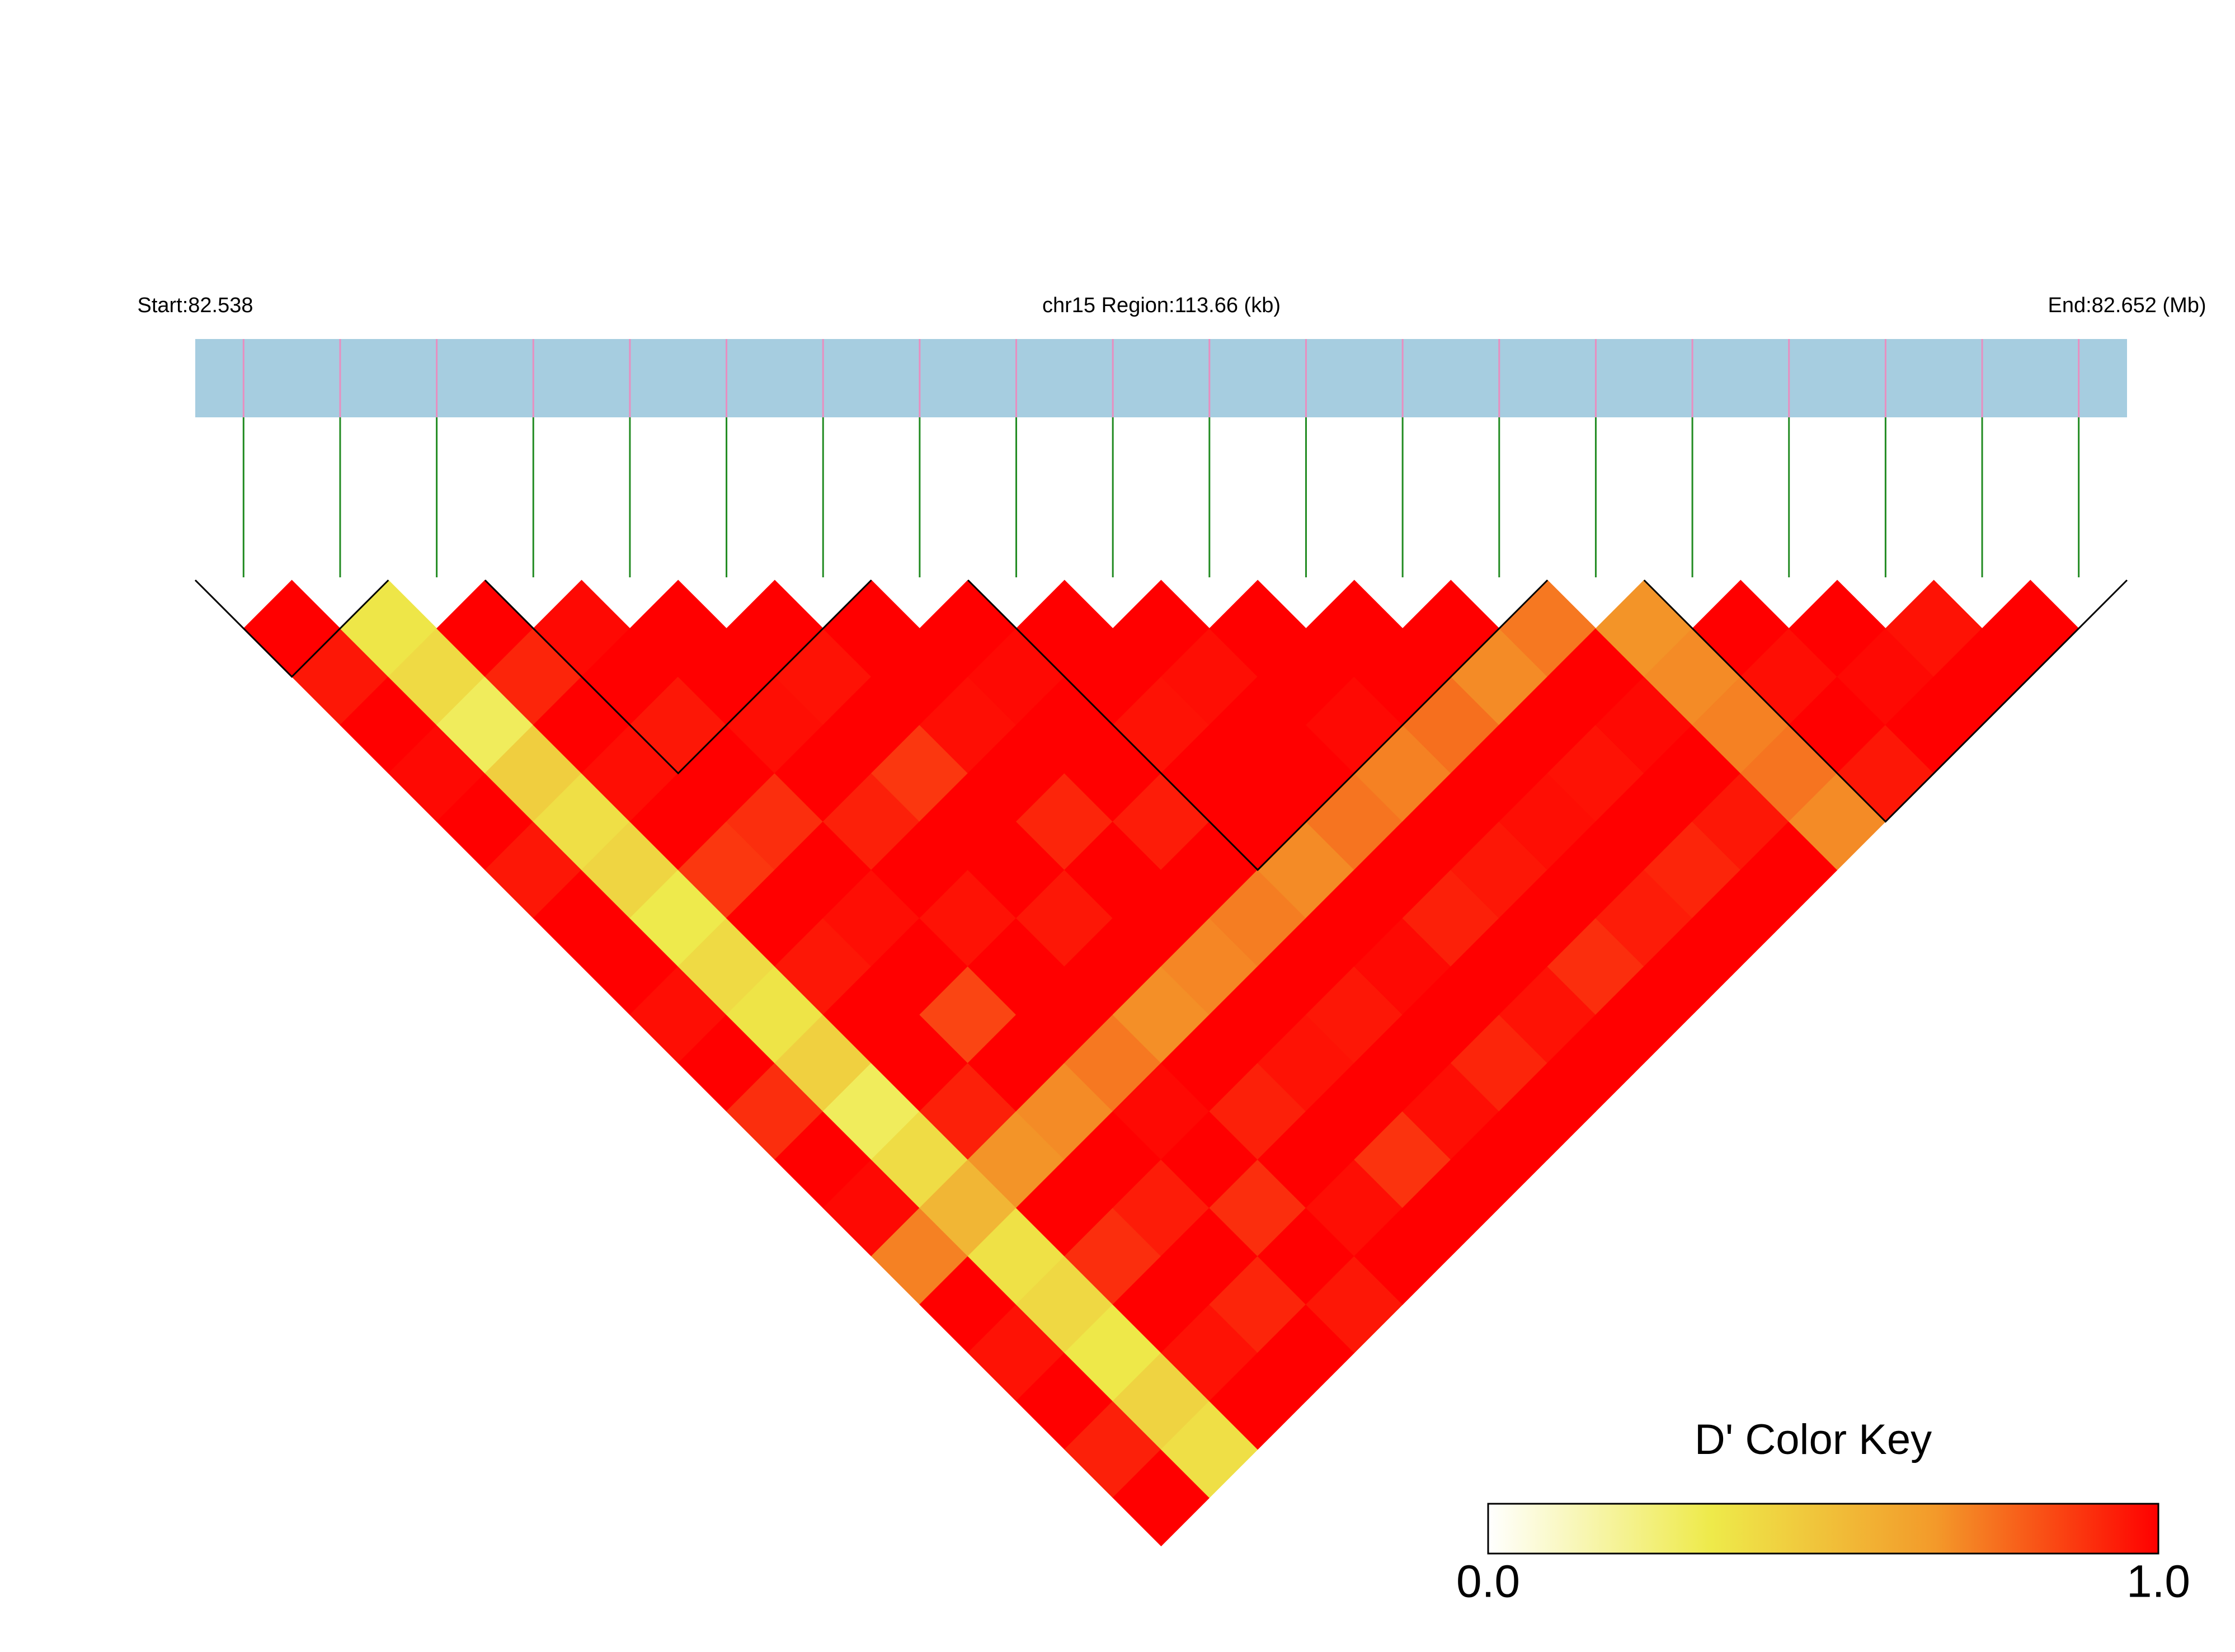  What do you see at coordinates (1161, 378) in the screenshot?
I see `snp-bar` at bounding box center [1161, 378].